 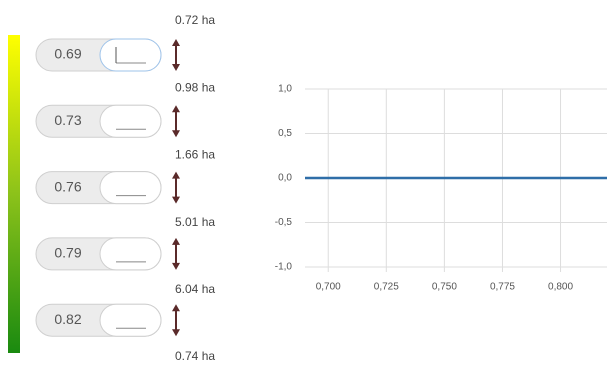 I want to click on area-label: 0.72 ha, so click(x=195, y=20).